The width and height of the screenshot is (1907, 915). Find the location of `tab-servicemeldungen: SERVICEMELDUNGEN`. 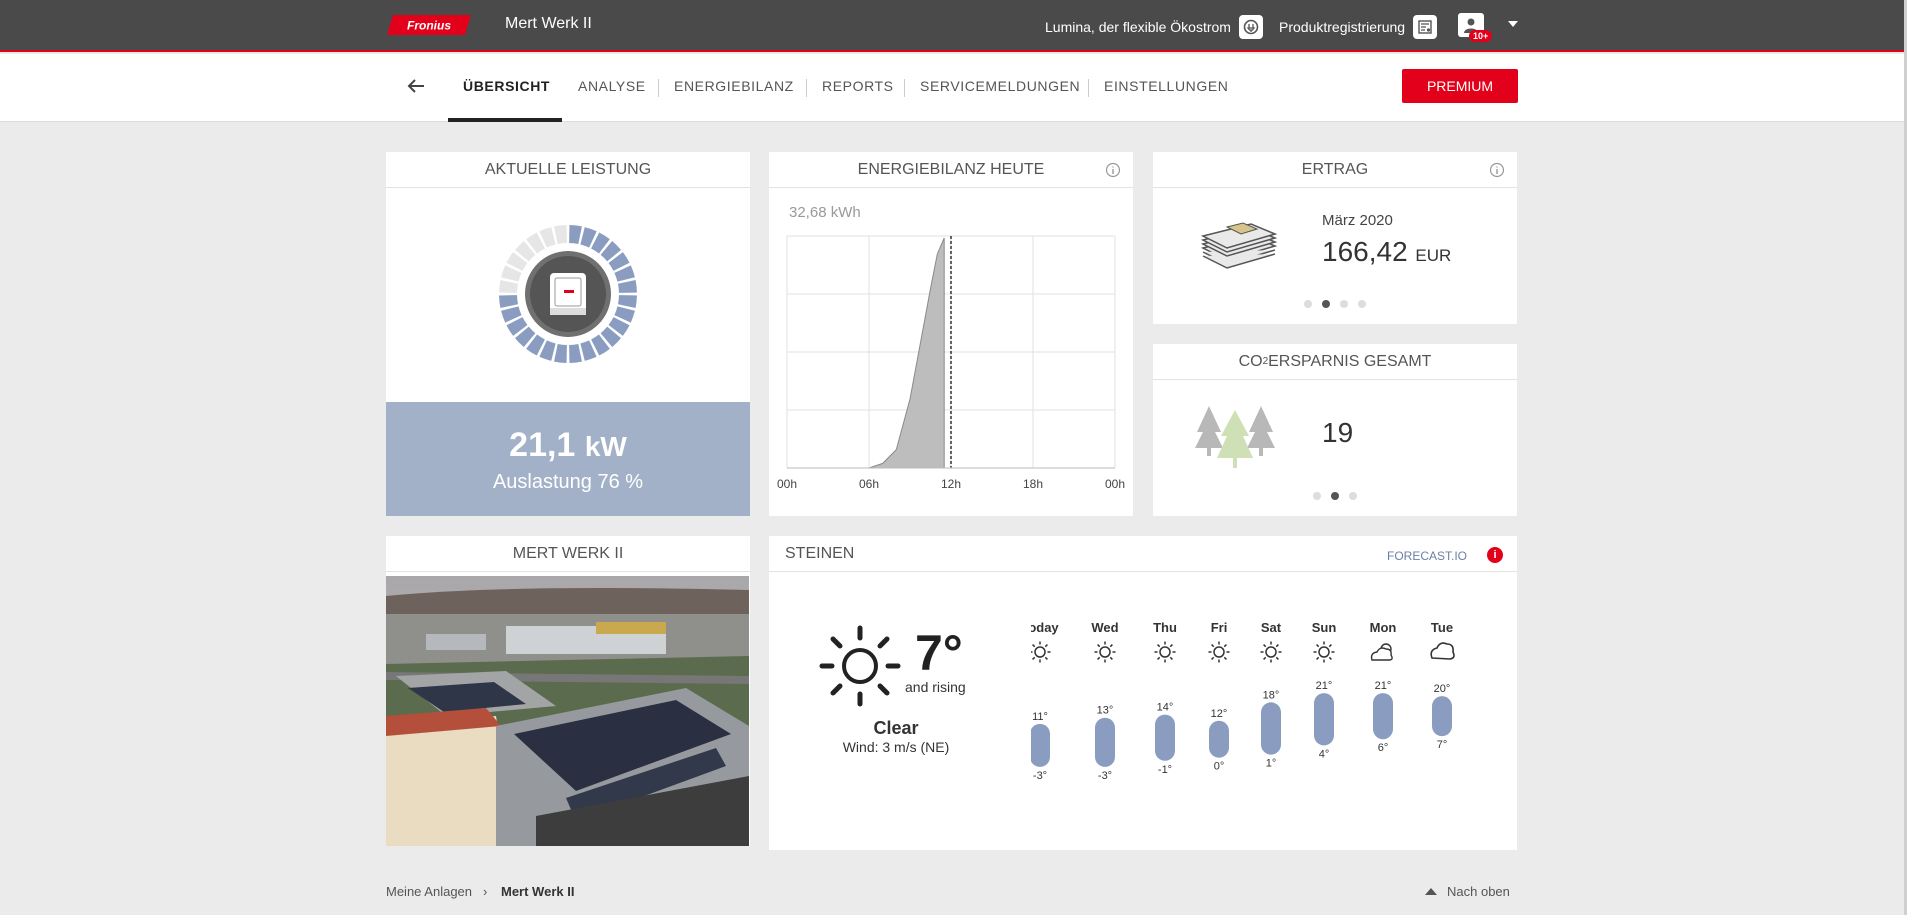

tab-servicemeldungen: SERVICEMELDUNGEN is located at coordinates (1000, 86).